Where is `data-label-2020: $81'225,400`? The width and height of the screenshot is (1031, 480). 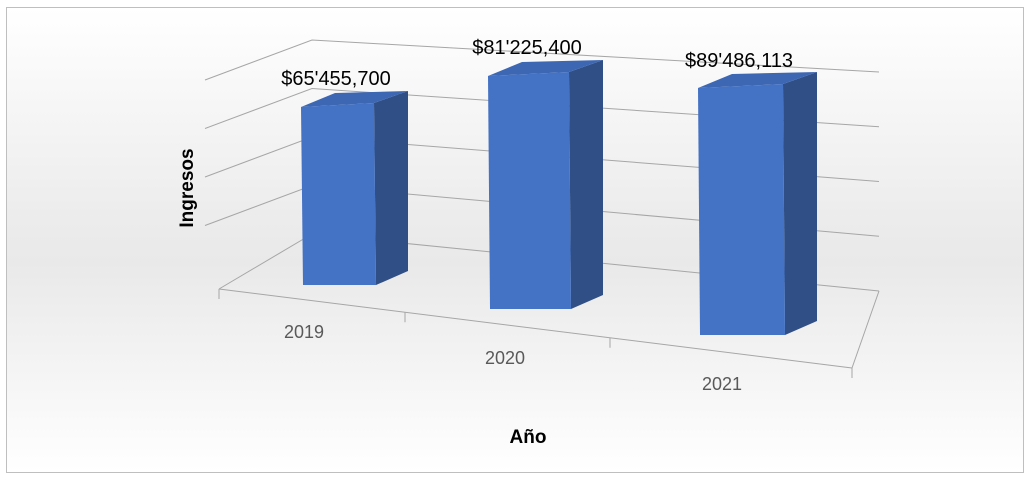
data-label-2020: $81'225,400 is located at coordinates (526, 48).